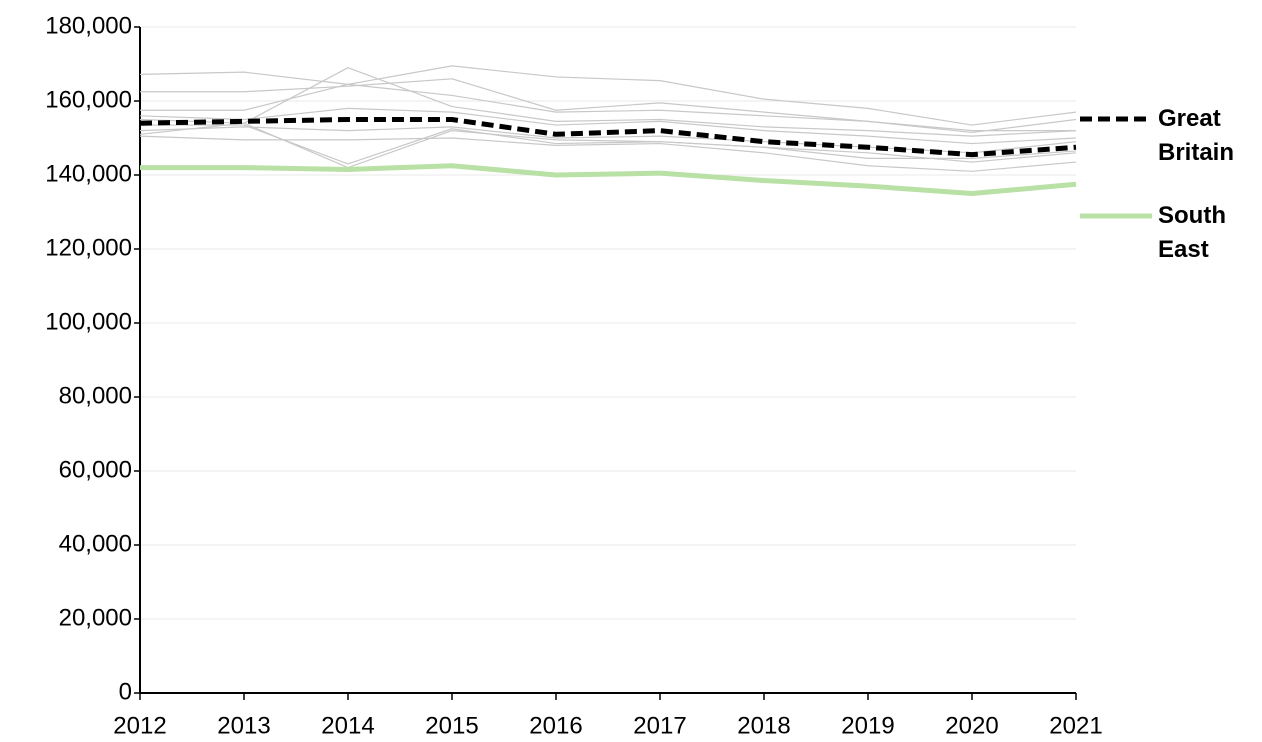 The image size is (1262, 742). I want to click on y-tick-label: 100,000, so click(88, 321).